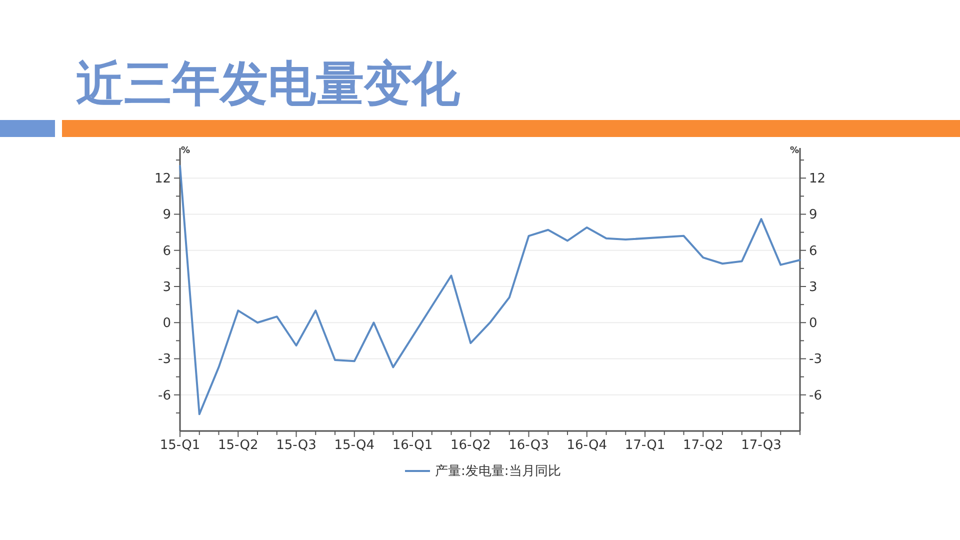 The width and height of the screenshot is (960, 540). I want to click on y2-tick-label: -3, so click(815, 360).